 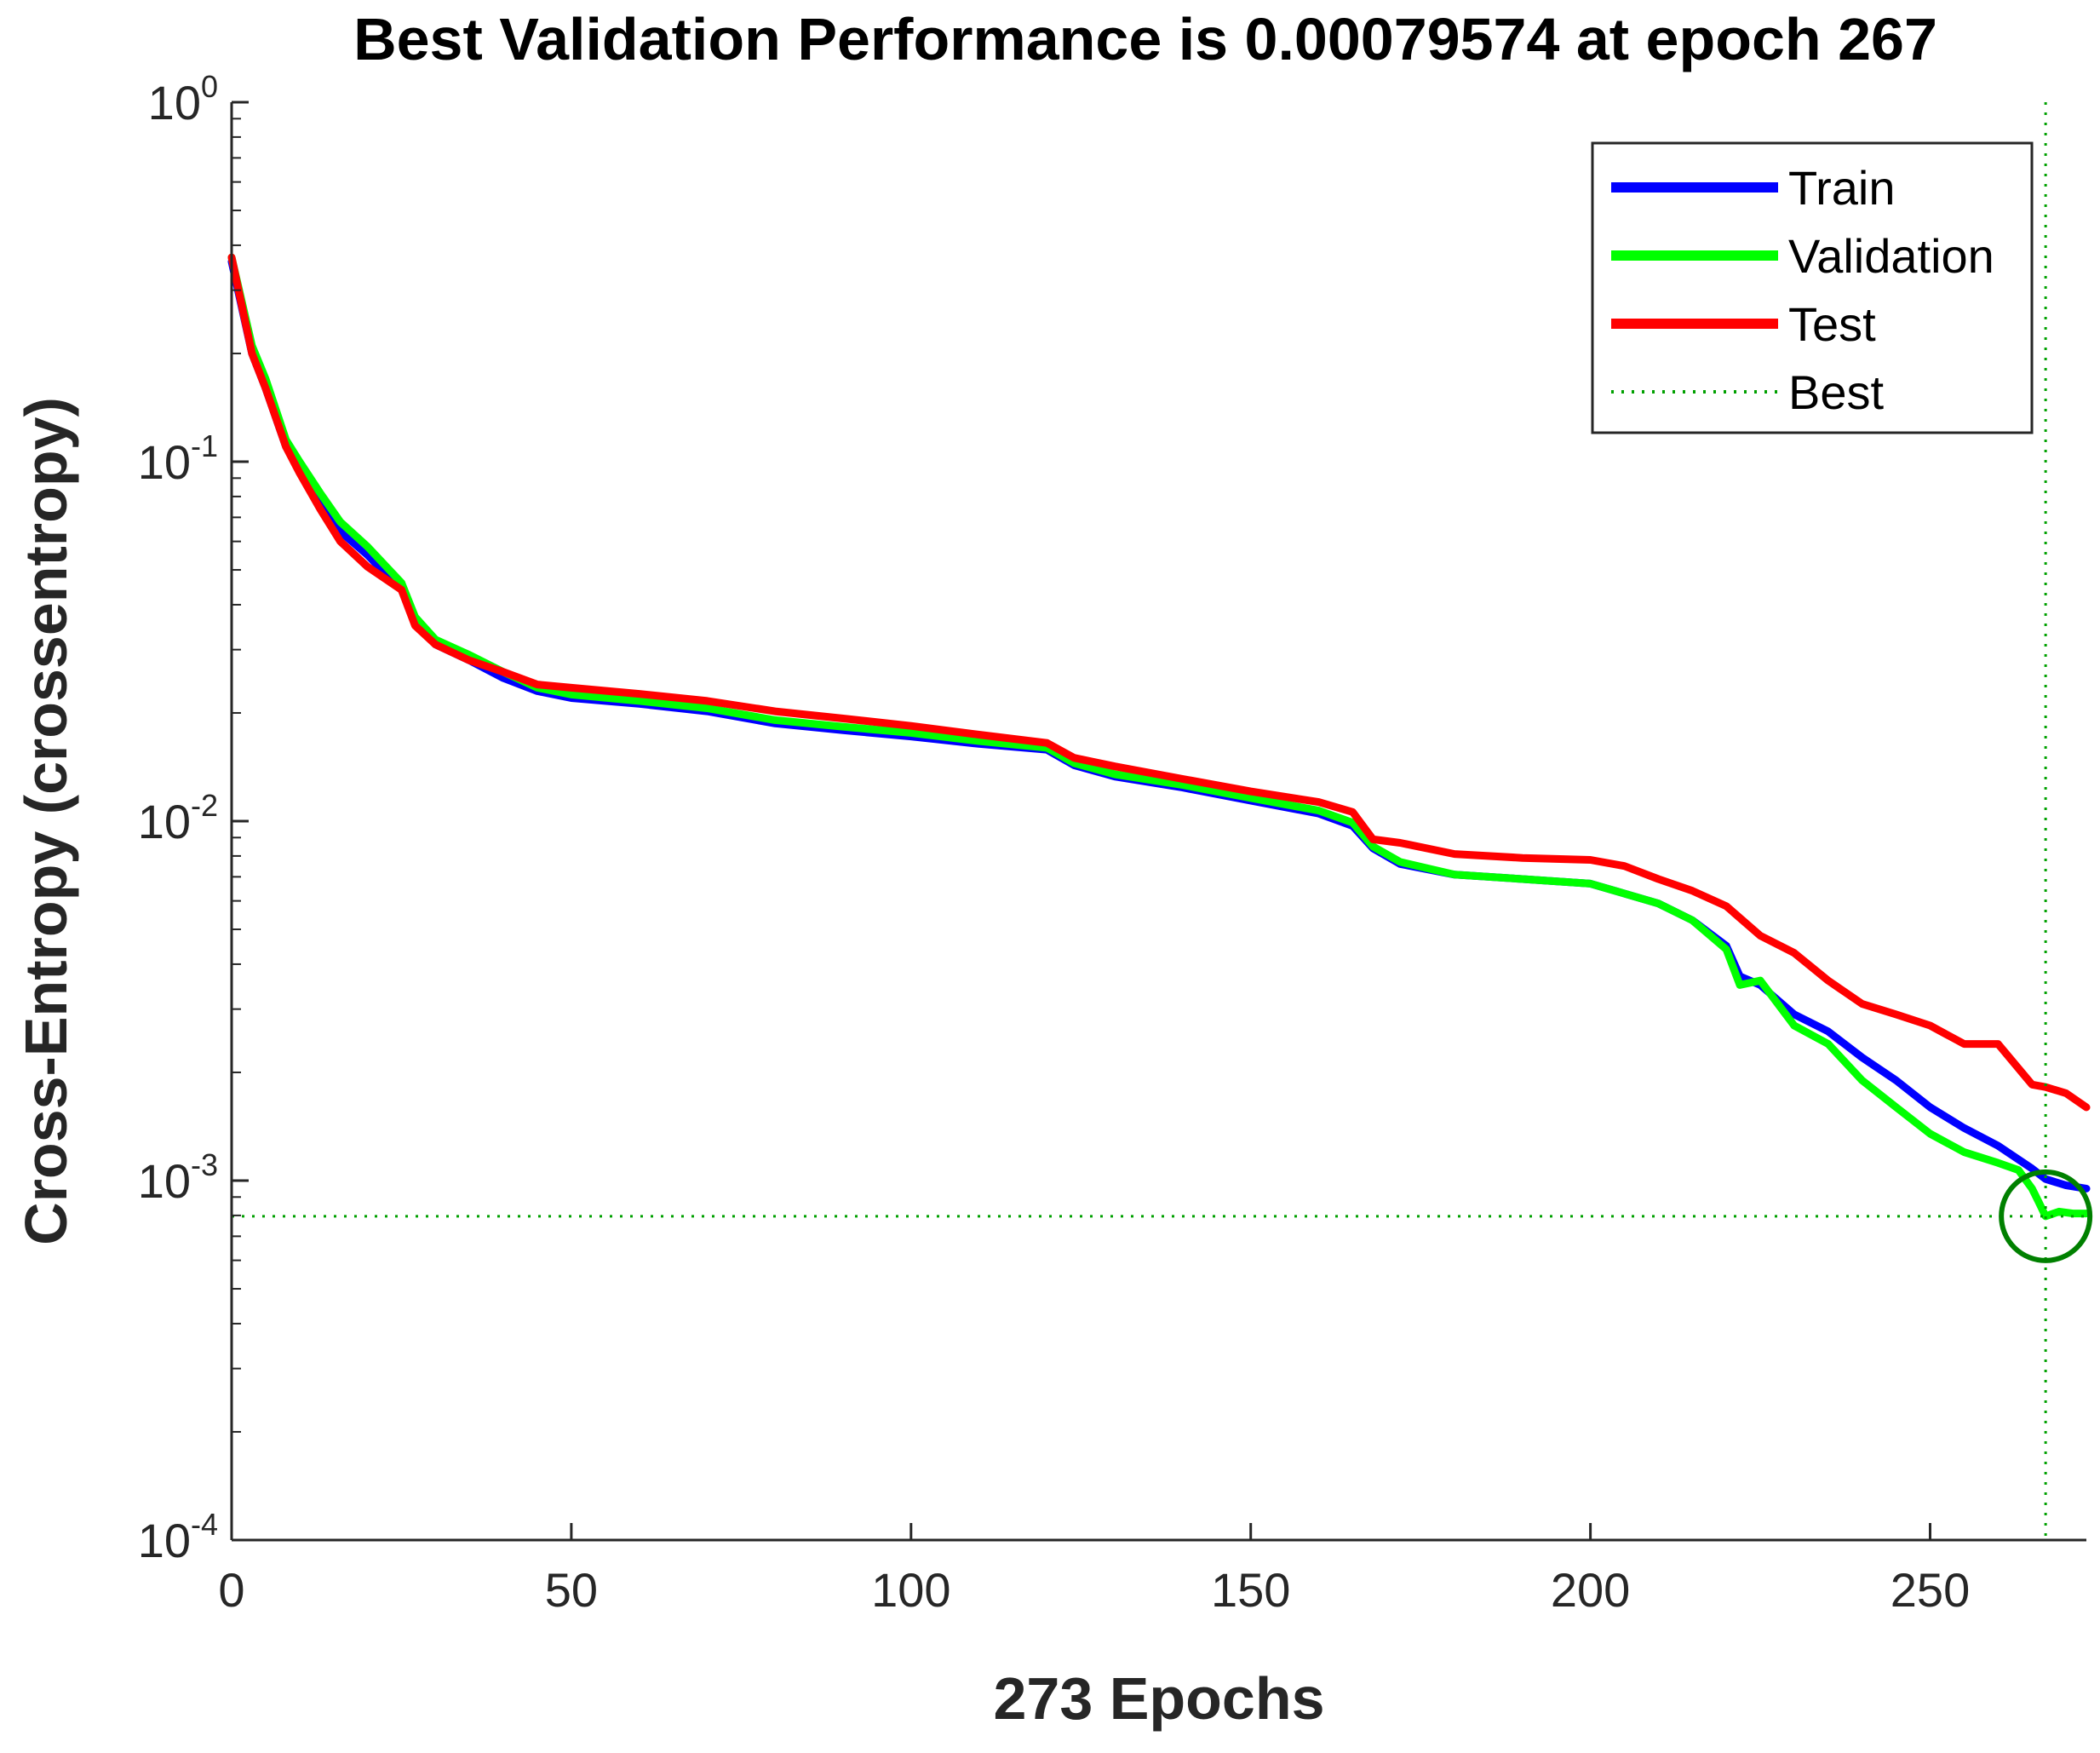 What do you see at coordinates (178, 818) in the screenshot?
I see `y-tick-label: 10⁻²` at bounding box center [178, 818].